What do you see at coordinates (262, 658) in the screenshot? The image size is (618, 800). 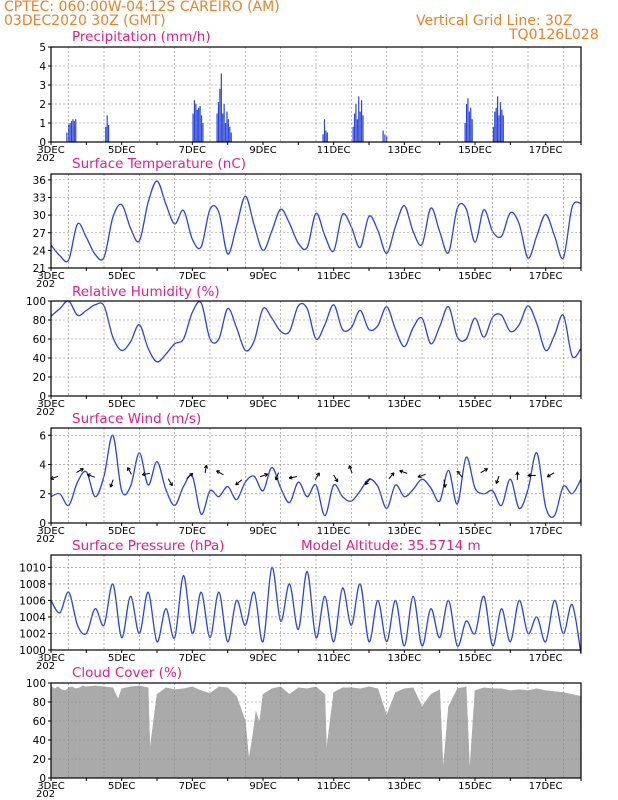 I see `x-tick-label: 9DEC` at bounding box center [262, 658].